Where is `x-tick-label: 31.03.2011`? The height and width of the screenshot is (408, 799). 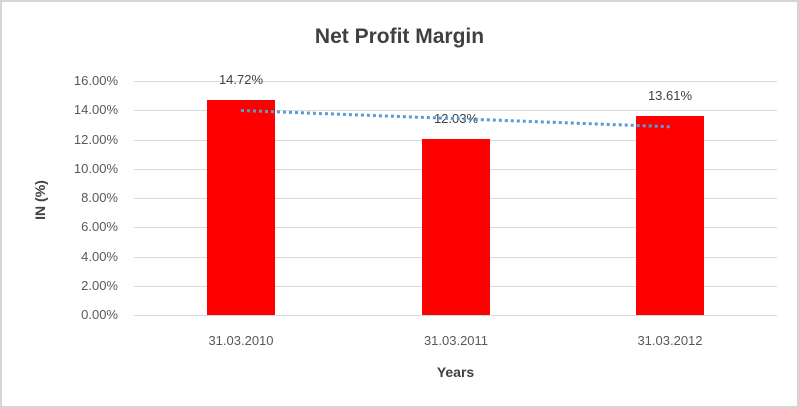
x-tick-label: 31.03.2011 is located at coordinates (456, 340).